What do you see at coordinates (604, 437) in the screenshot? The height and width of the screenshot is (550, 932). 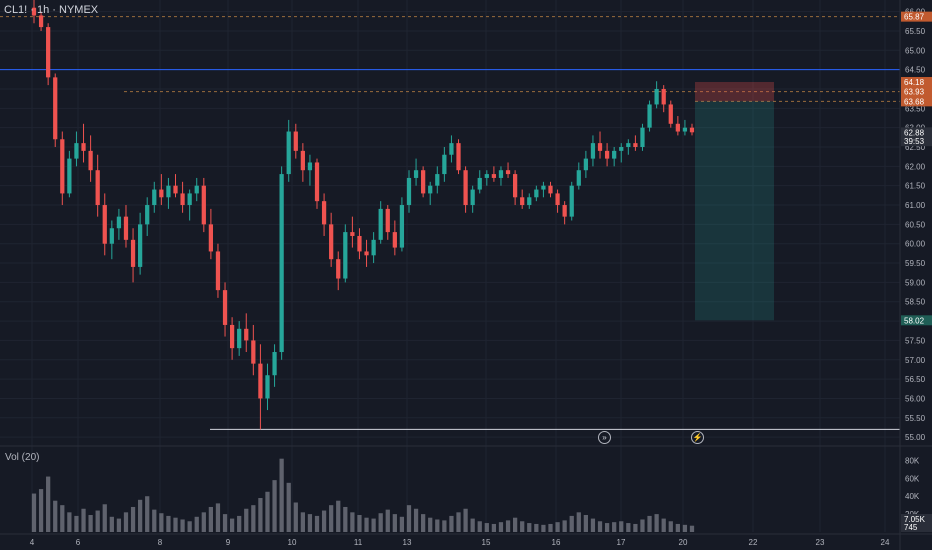 I see `scroll-to-realtime-button: »` at bounding box center [604, 437].